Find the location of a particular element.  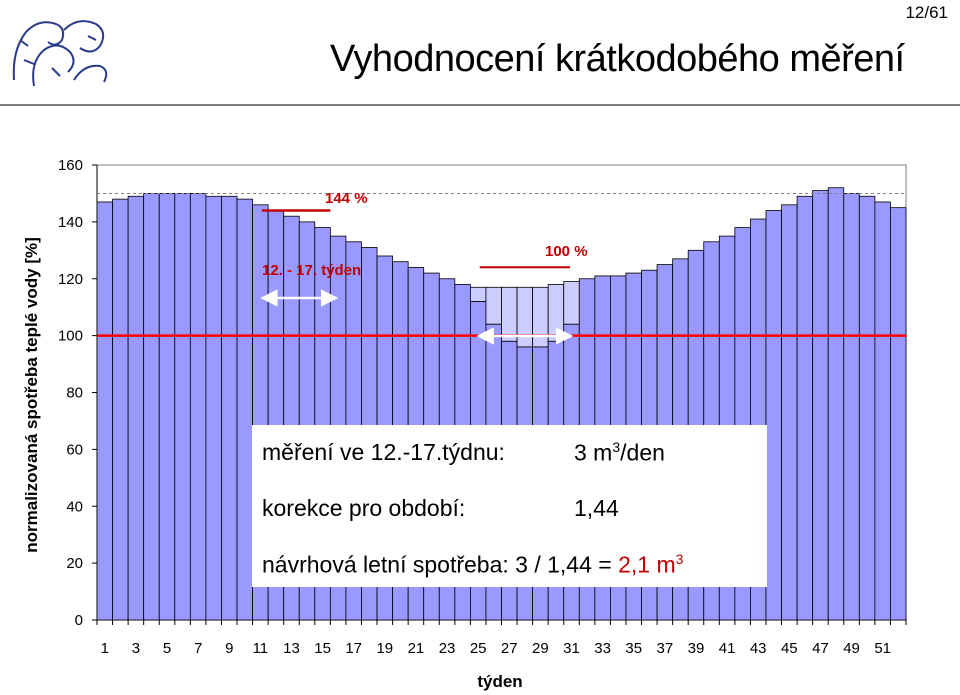

x-tick-label: 31 is located at coordinates (571, 648).